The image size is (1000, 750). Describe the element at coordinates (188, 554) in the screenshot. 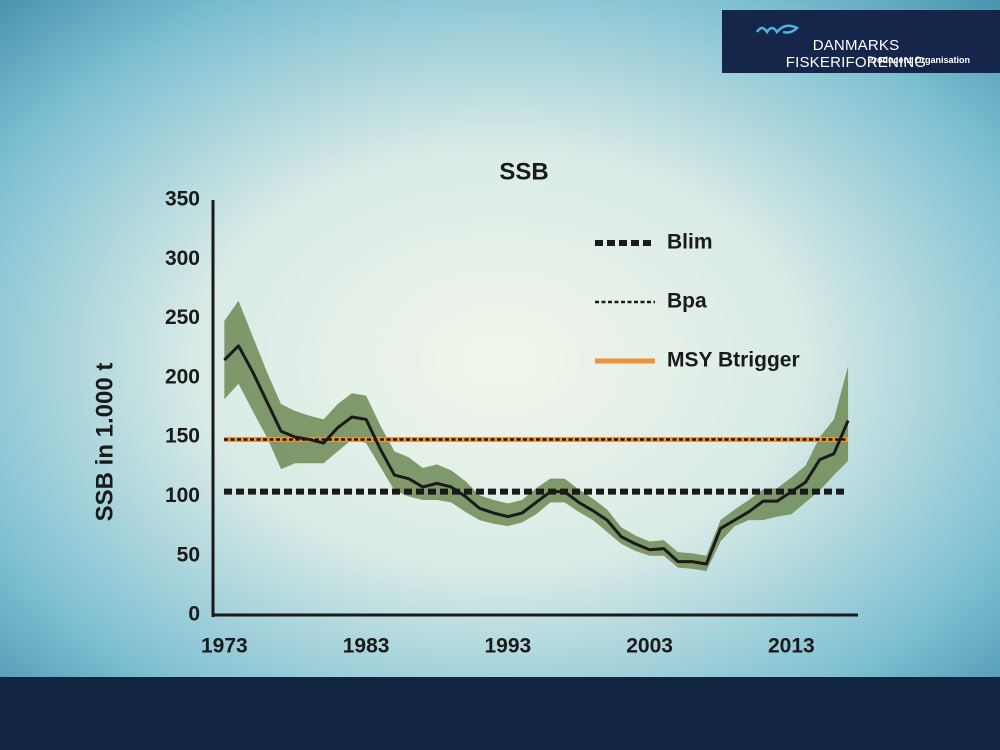

I see `y-tick-label: 50` at that location.